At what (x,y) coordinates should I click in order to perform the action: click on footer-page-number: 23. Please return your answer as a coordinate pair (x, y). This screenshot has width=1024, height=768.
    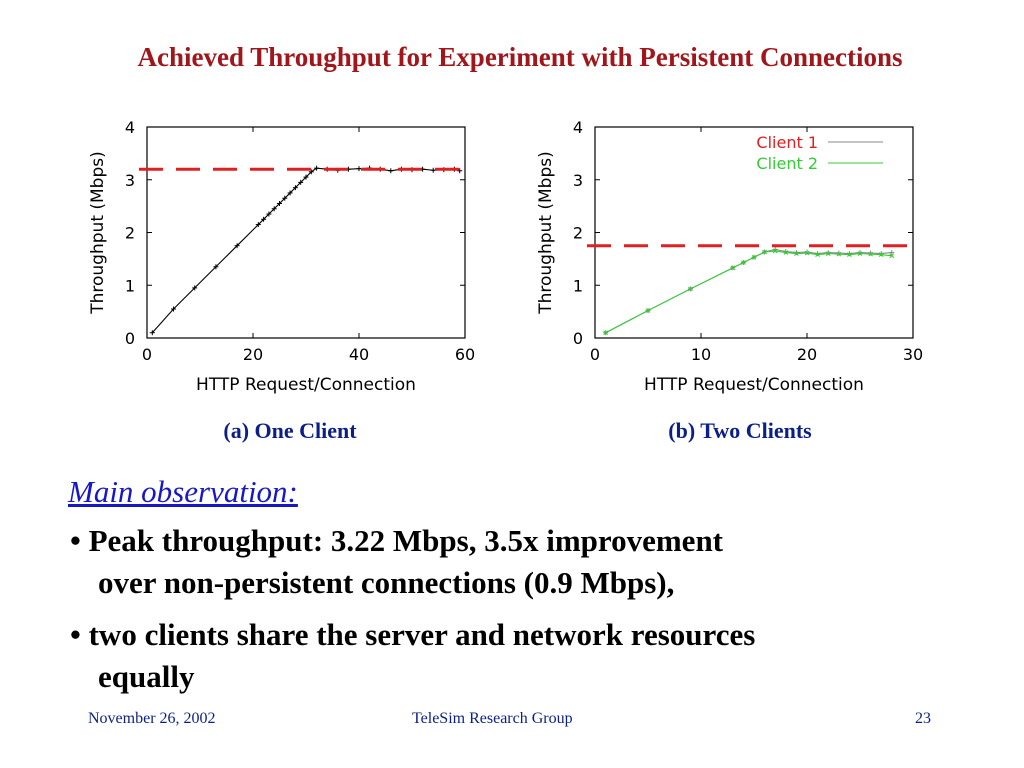
    Looking at the image, I should click on (923, 718).